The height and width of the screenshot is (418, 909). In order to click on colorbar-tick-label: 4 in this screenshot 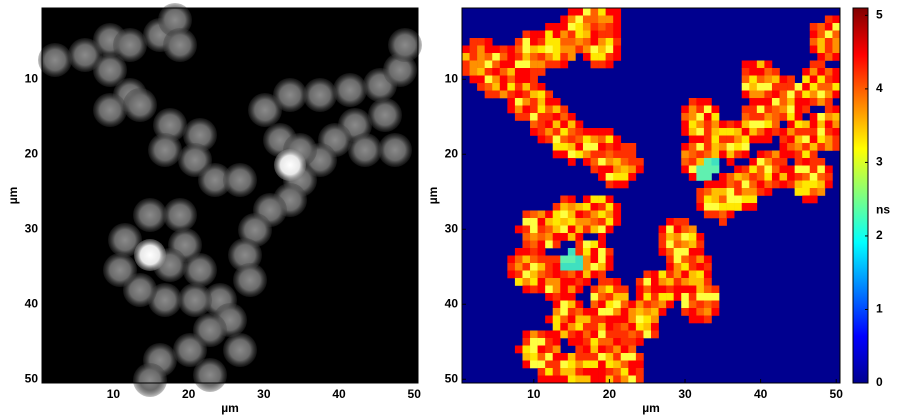, I will do `click(879, 88)`.